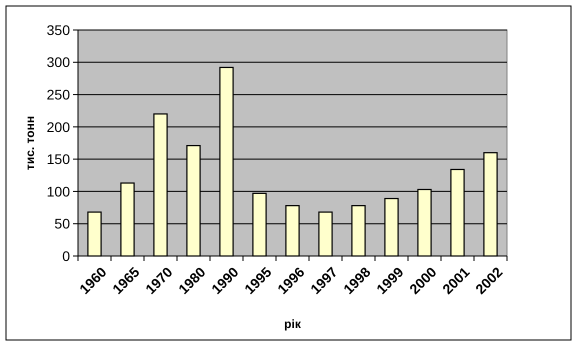  I want to click on y-tick-label: 100, so click(58, 191).